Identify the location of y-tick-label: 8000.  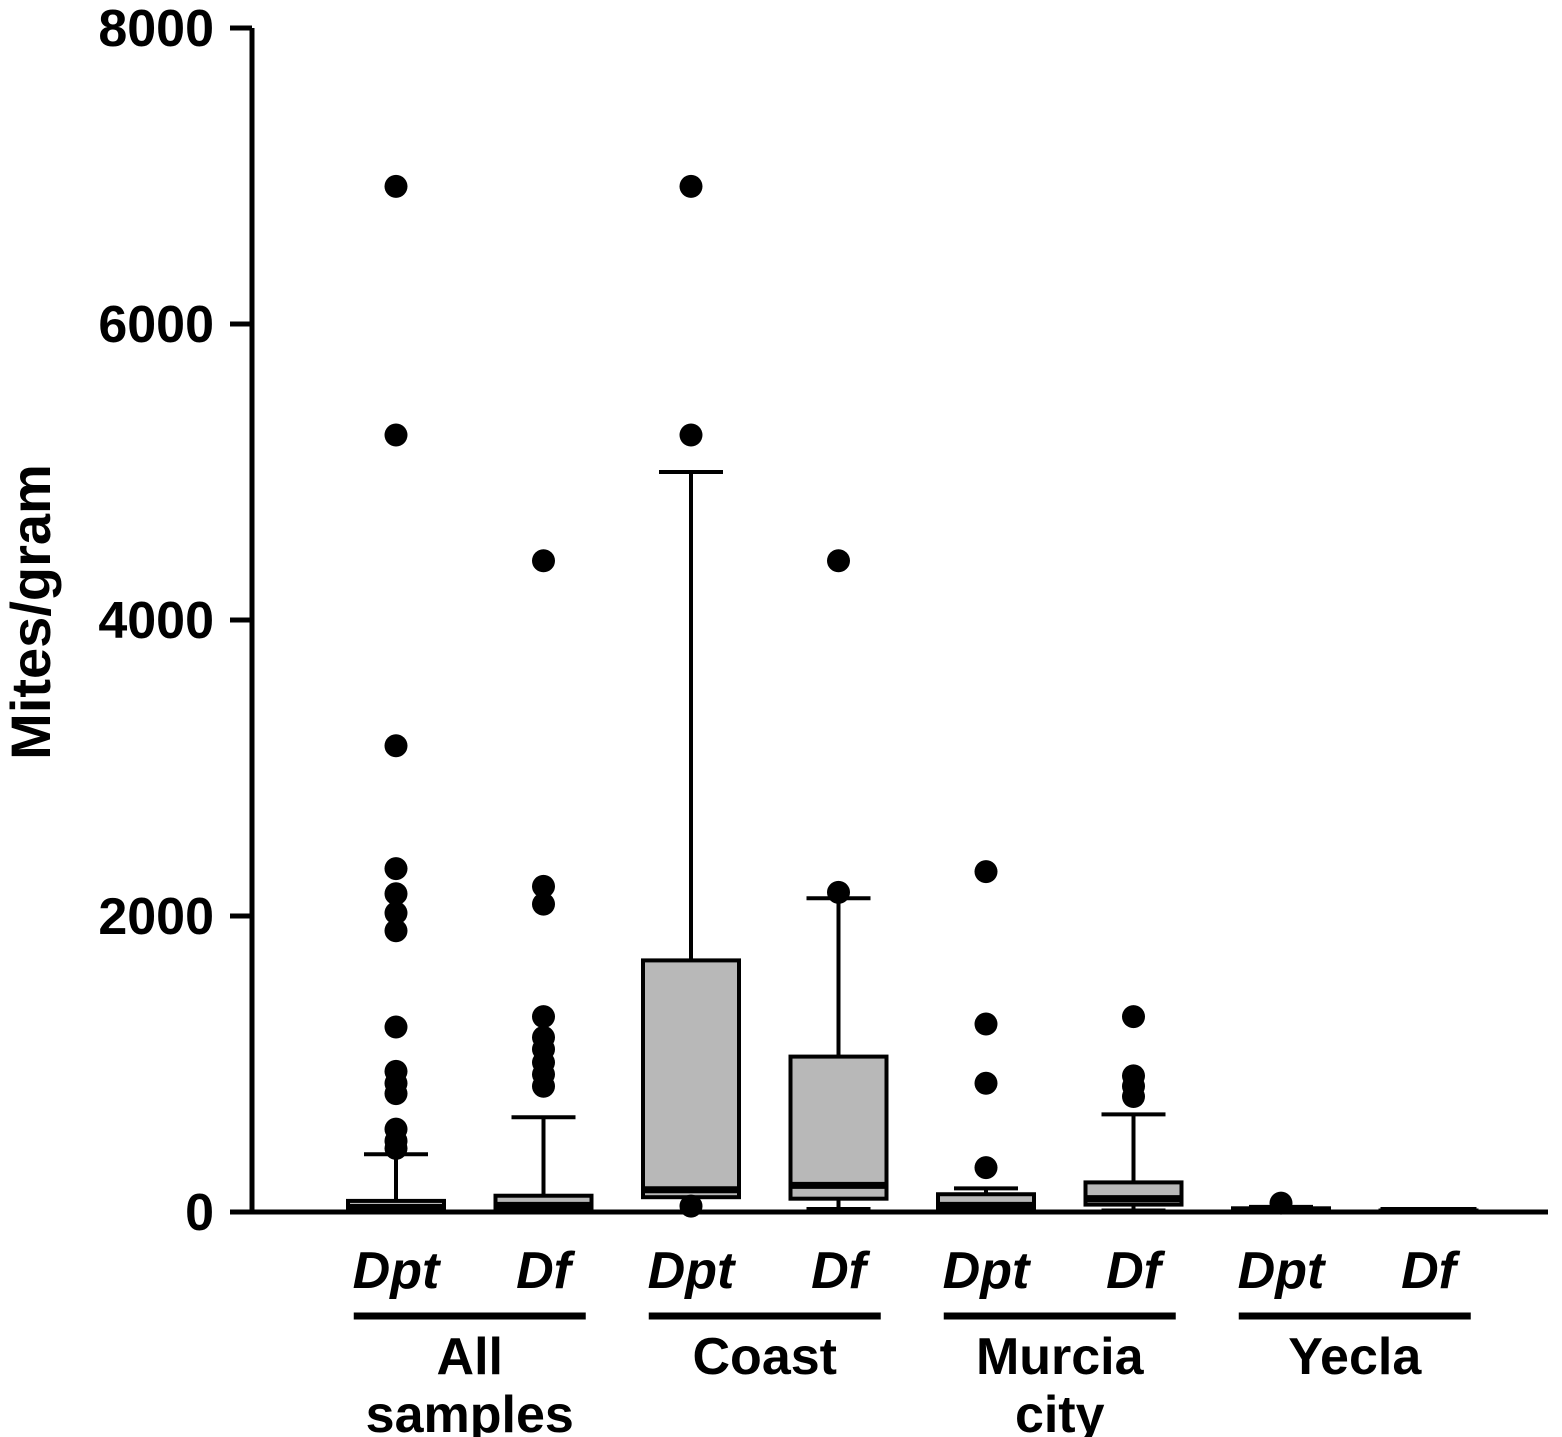
(156, 29).